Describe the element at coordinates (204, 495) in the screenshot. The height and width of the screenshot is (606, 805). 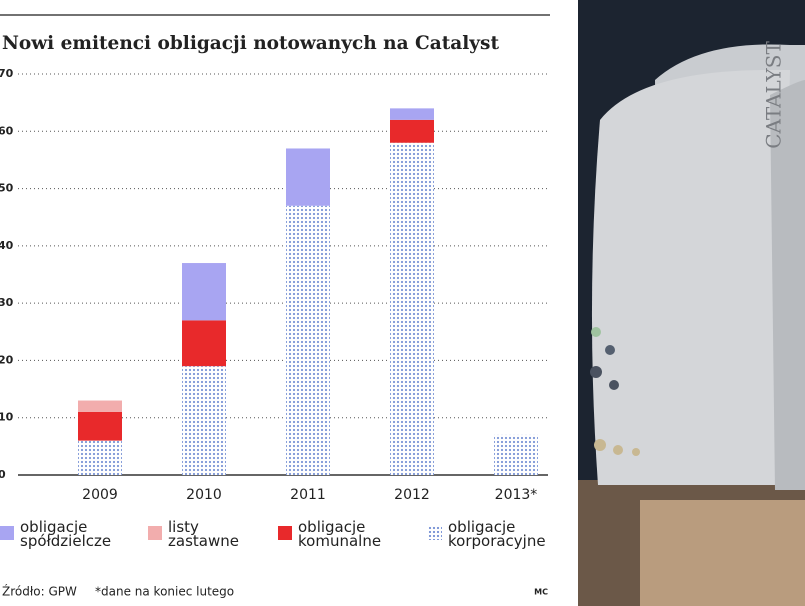
I see `x-tick-label: 2010` at that location.